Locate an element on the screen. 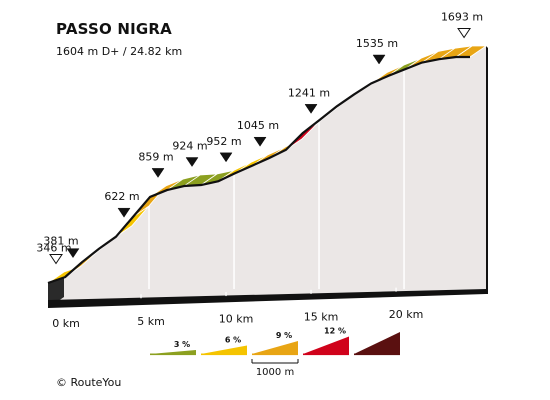 This screenshot has height=400, width=550. chart-title: PASSO NIGRA is located at coordinates (114, 29).